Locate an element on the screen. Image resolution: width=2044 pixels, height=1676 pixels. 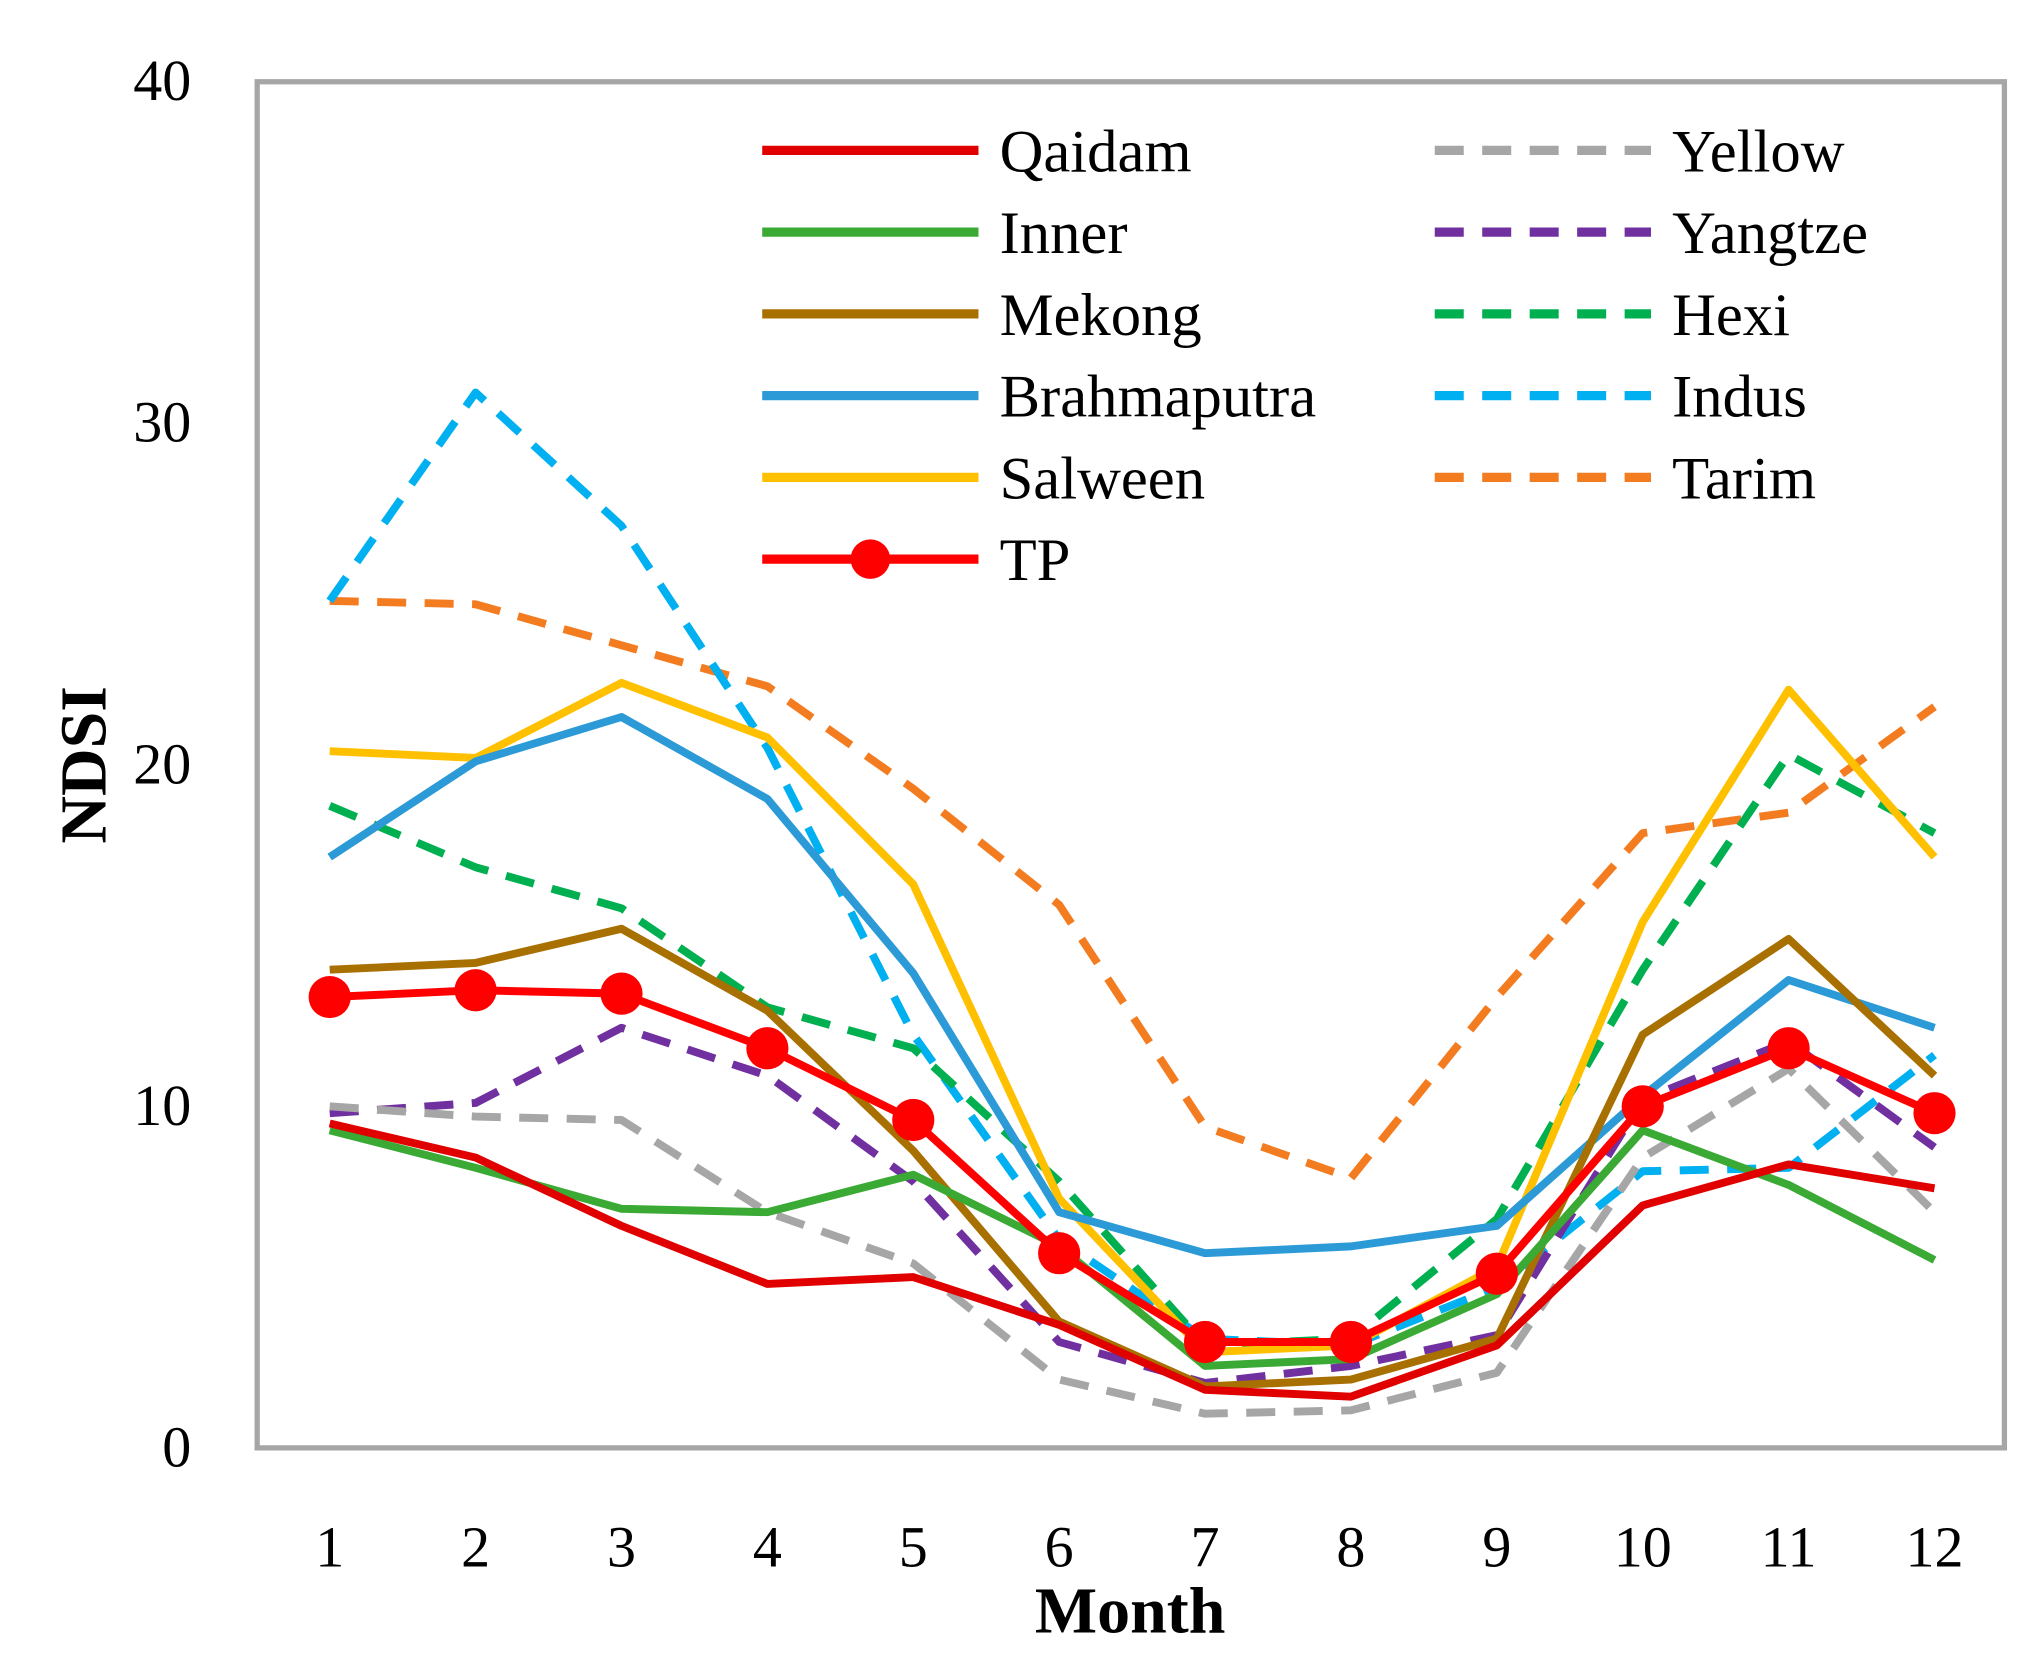
x-axis-title: Month is located at coordinates (1130, 1610).